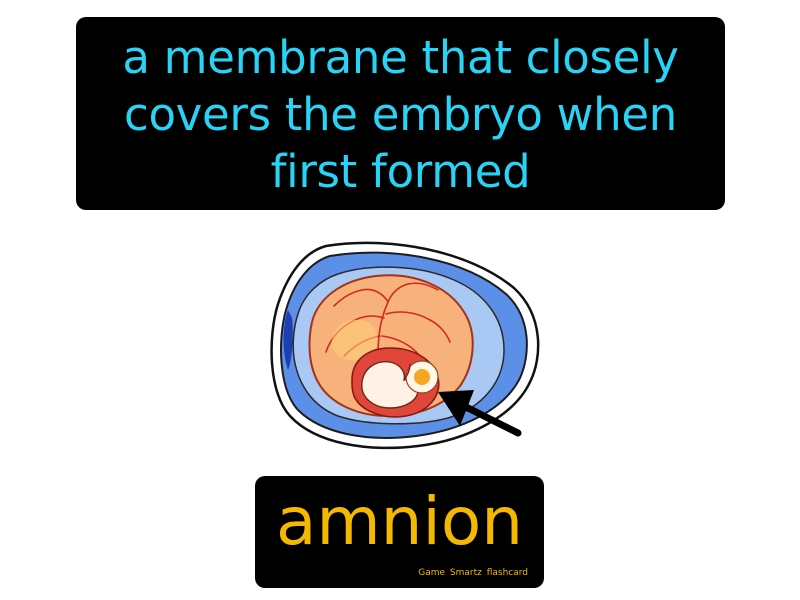  Describe the element at coordinates (354, 340) in the screenshot. I see `yolk-area` at that location.